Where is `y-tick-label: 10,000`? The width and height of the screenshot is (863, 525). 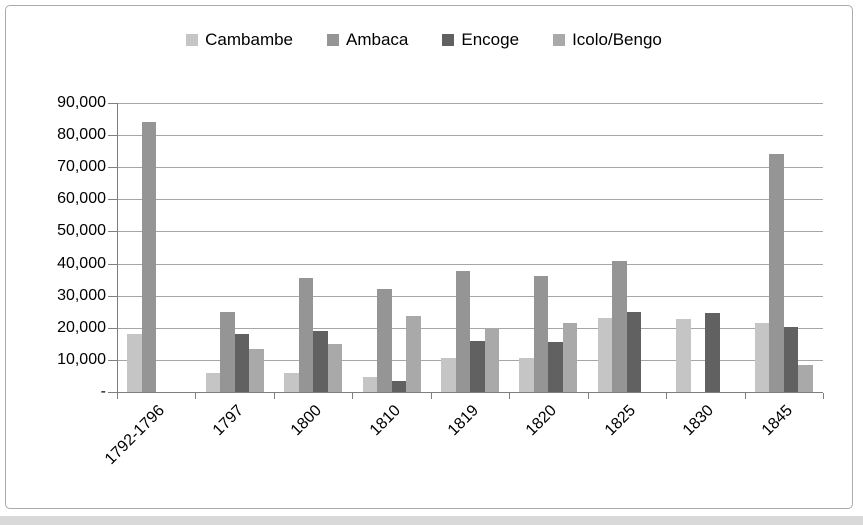
y-tick-label: 10,000 is located at coordinates (81, 359).